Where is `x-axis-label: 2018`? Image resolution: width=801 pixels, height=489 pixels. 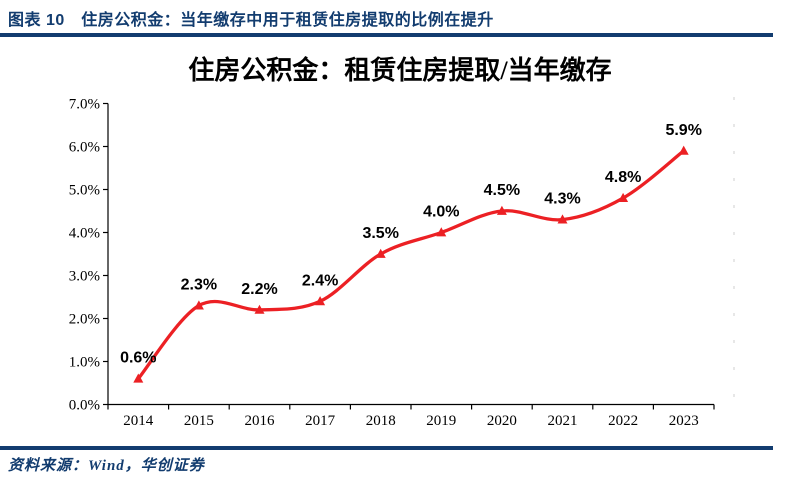 x-axis-label: 2018 is located at coordinates (381, 421).